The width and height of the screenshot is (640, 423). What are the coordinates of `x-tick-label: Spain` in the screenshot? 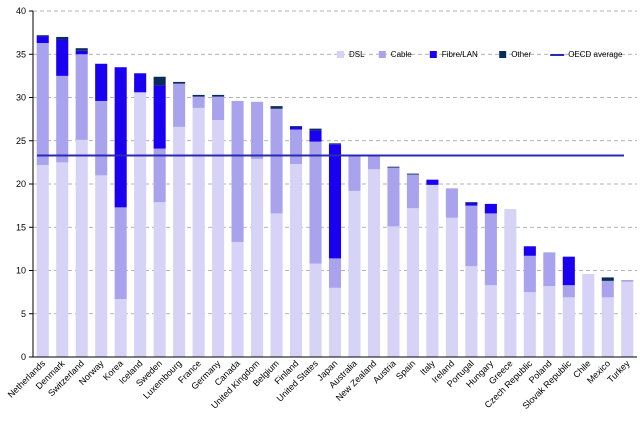 It's located at (405, 369).